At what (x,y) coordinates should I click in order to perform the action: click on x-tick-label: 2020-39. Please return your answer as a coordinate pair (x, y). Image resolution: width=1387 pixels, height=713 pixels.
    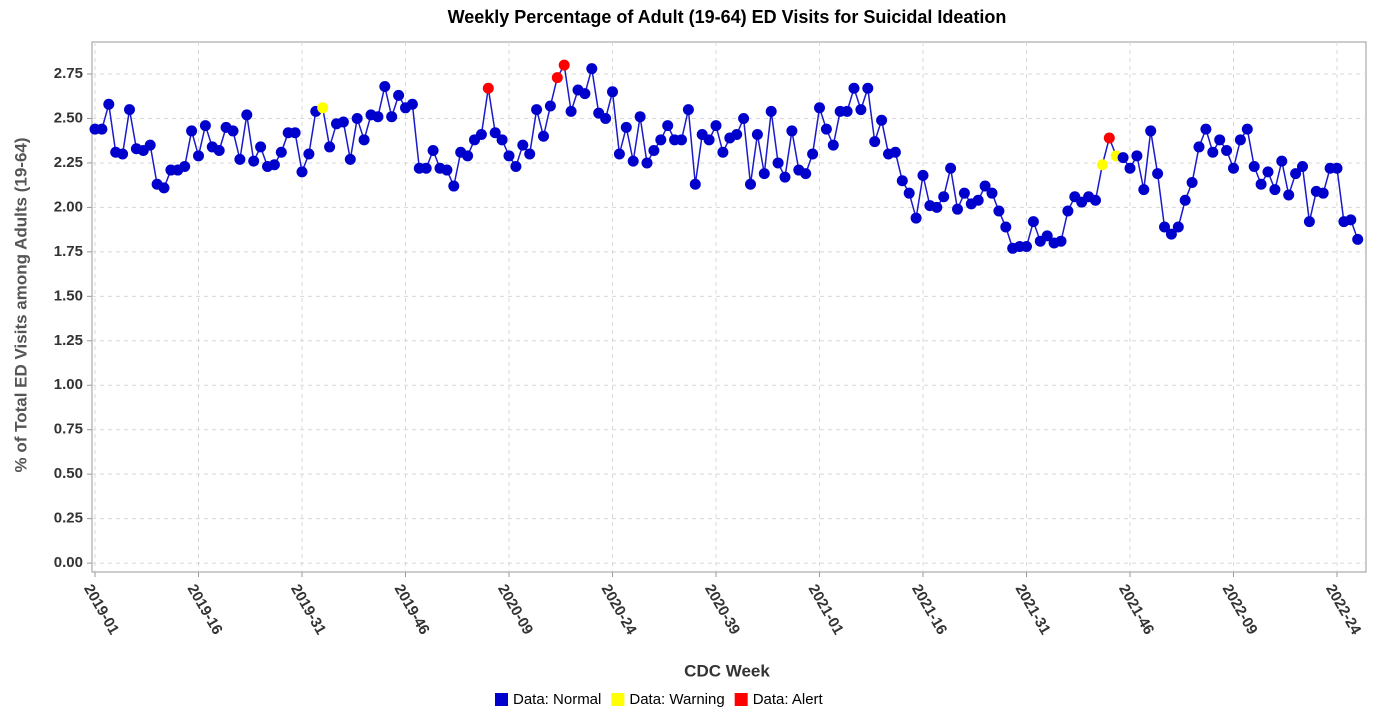
    Looking at the image, I should click on (722, 609).